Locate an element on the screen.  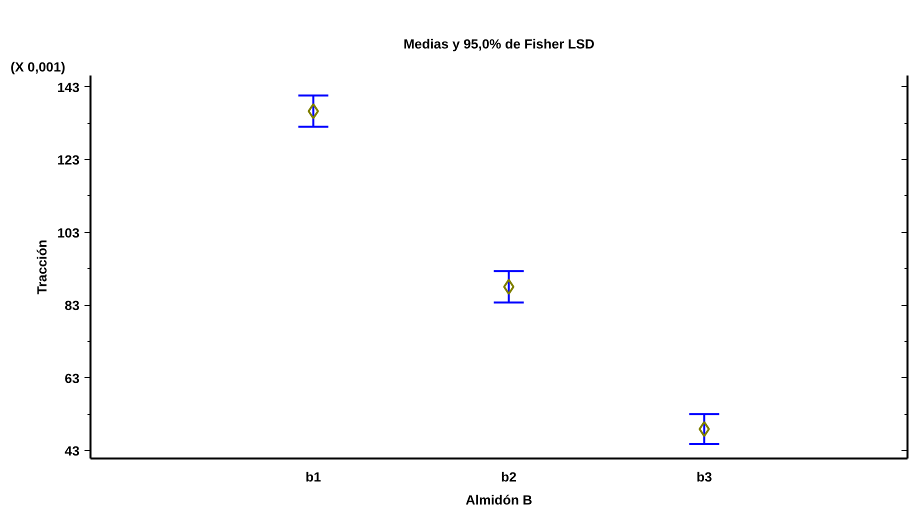
x-axis-title: Almidón B is located at coordinates (499, 500).